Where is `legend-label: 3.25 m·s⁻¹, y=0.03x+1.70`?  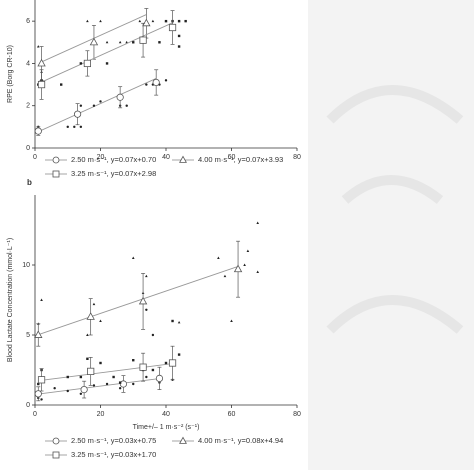 legend-label: 3.25 m·s⁻¹, y=0.03x+1.70 is located at coordinates (113, 454).